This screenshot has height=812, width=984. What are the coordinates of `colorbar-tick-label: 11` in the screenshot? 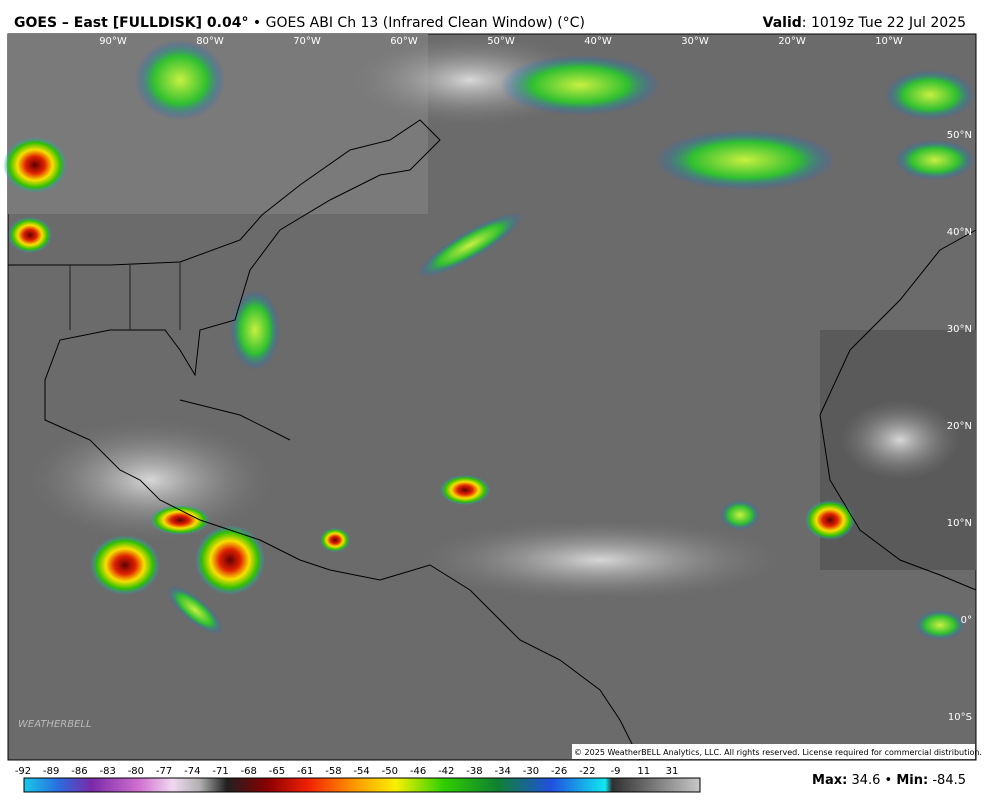 It's located at (643, 771).